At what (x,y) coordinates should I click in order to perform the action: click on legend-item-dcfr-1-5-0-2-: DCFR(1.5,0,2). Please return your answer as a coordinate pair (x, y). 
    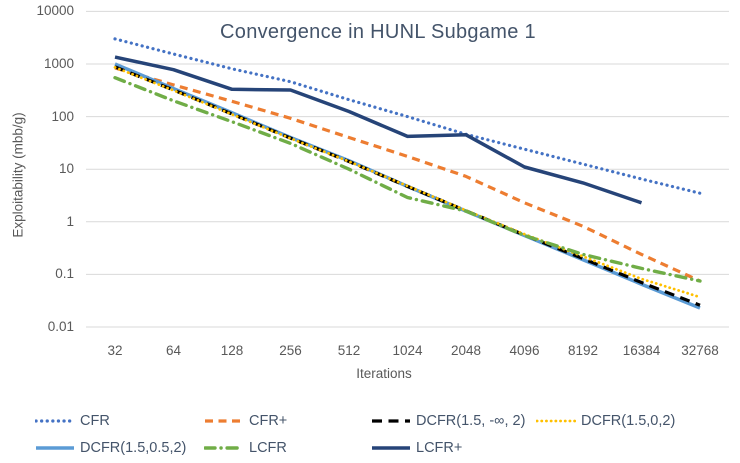
    Looking at the image, I should click on (605, 421).